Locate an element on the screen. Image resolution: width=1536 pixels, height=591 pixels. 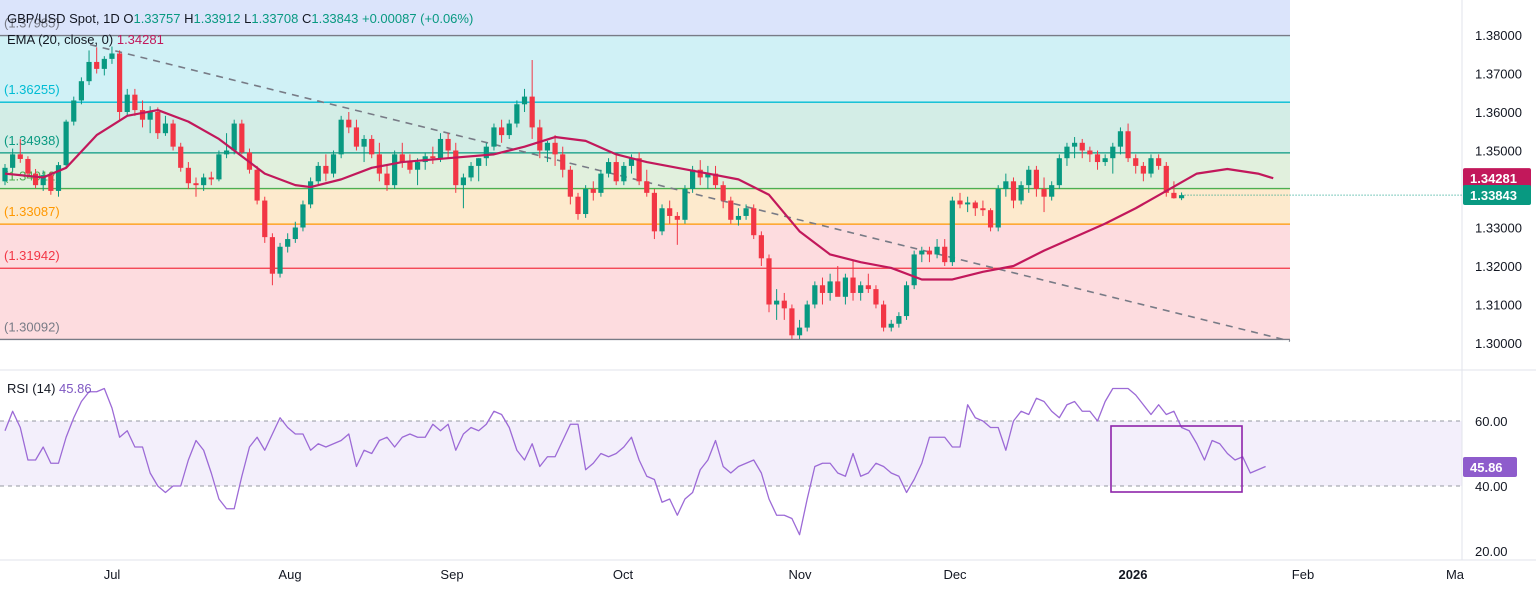
change-value: +0.00087 (+0.06%) is located at coordinates (417, 18).